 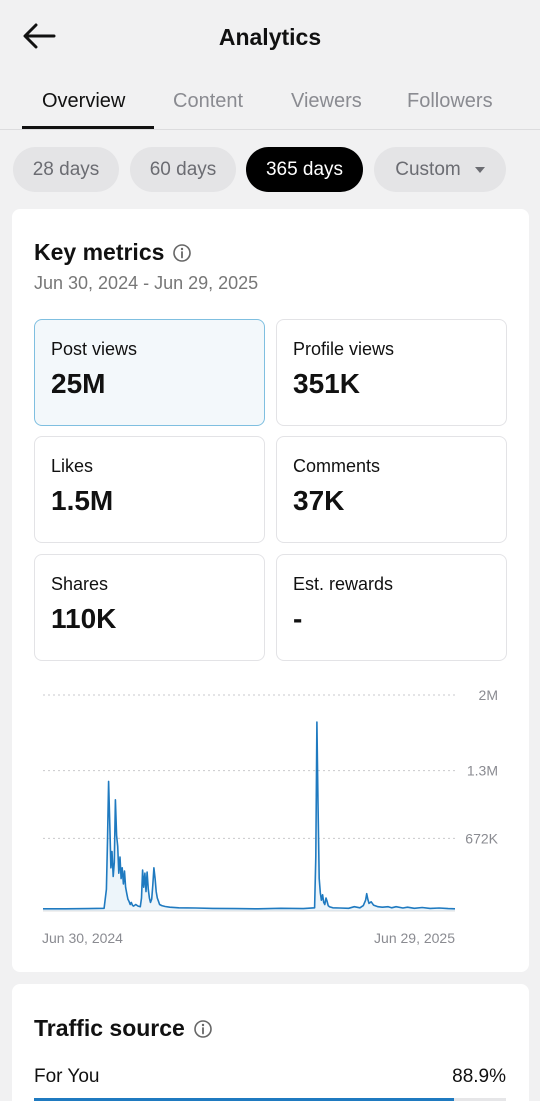 What do you see at coordinates (99, 252) in the screenshot?
I see `key-metrics-title: Key metrics` at bounding box center [99, 252].